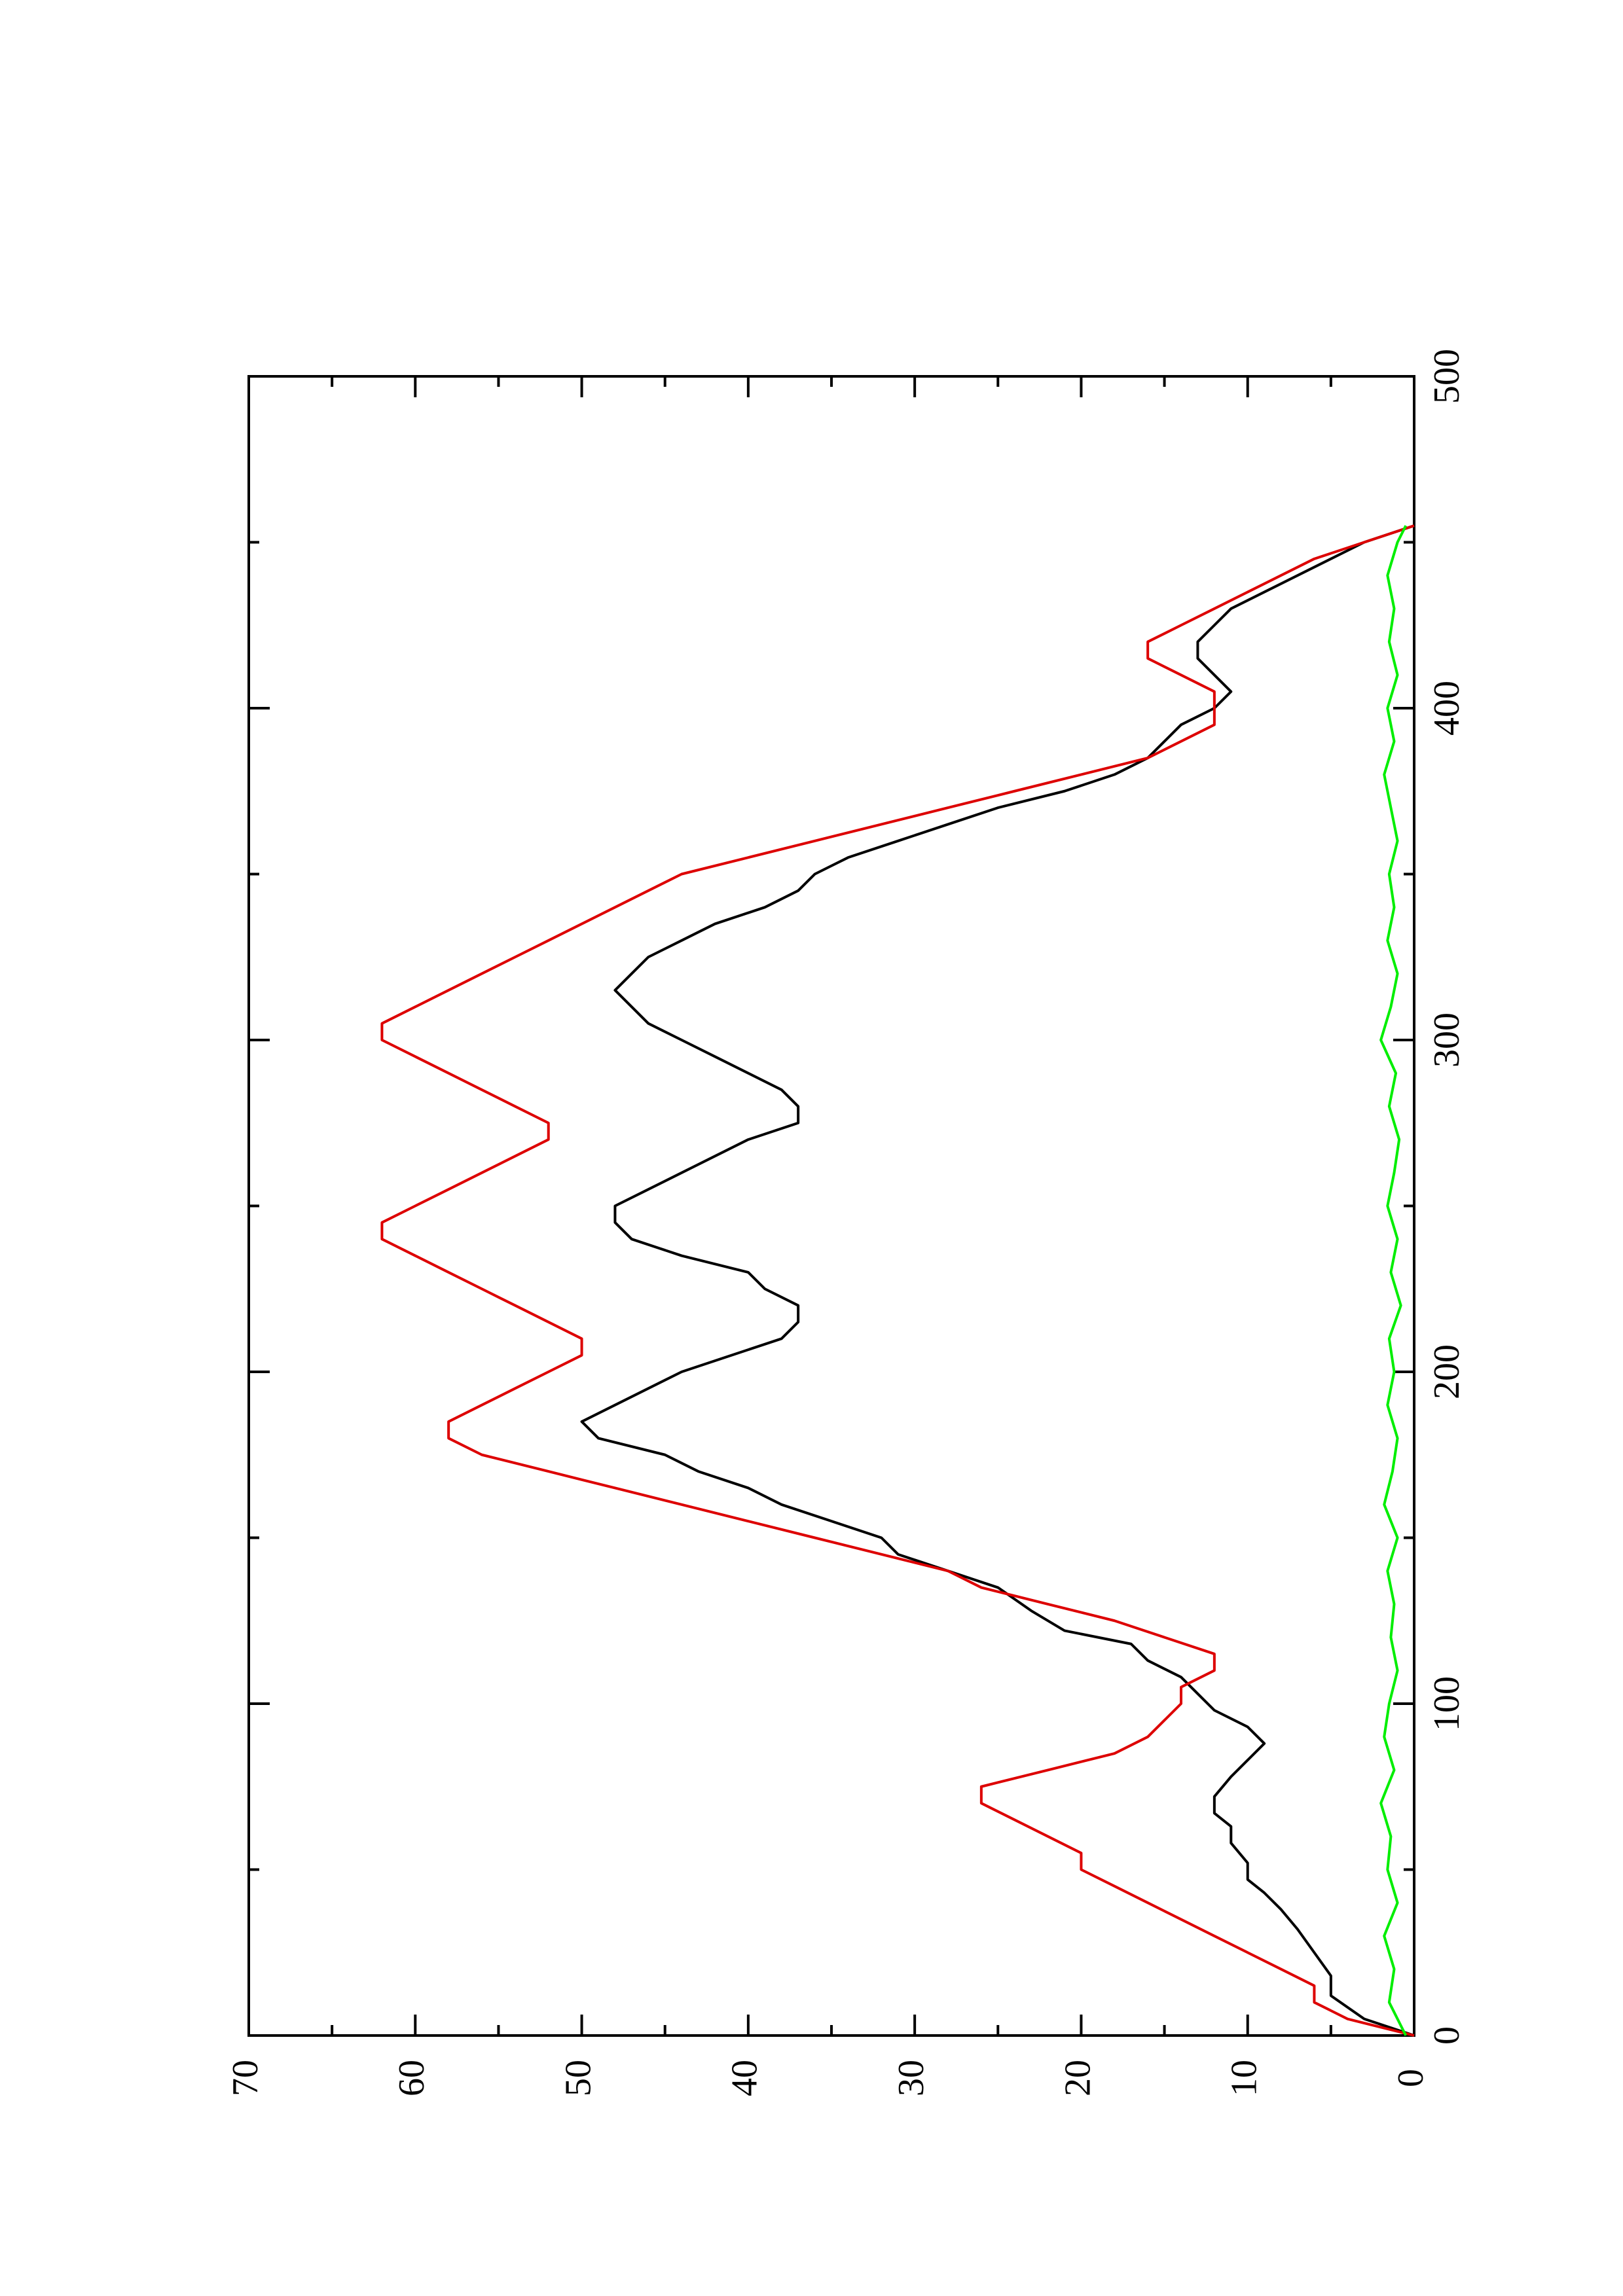 This screenshot has width=1623, height=2296. What do you see at coordinates (1411, 2078) in the screenshot?
I see `y-tick-label: 0` at bounding box center [1411, 2078].